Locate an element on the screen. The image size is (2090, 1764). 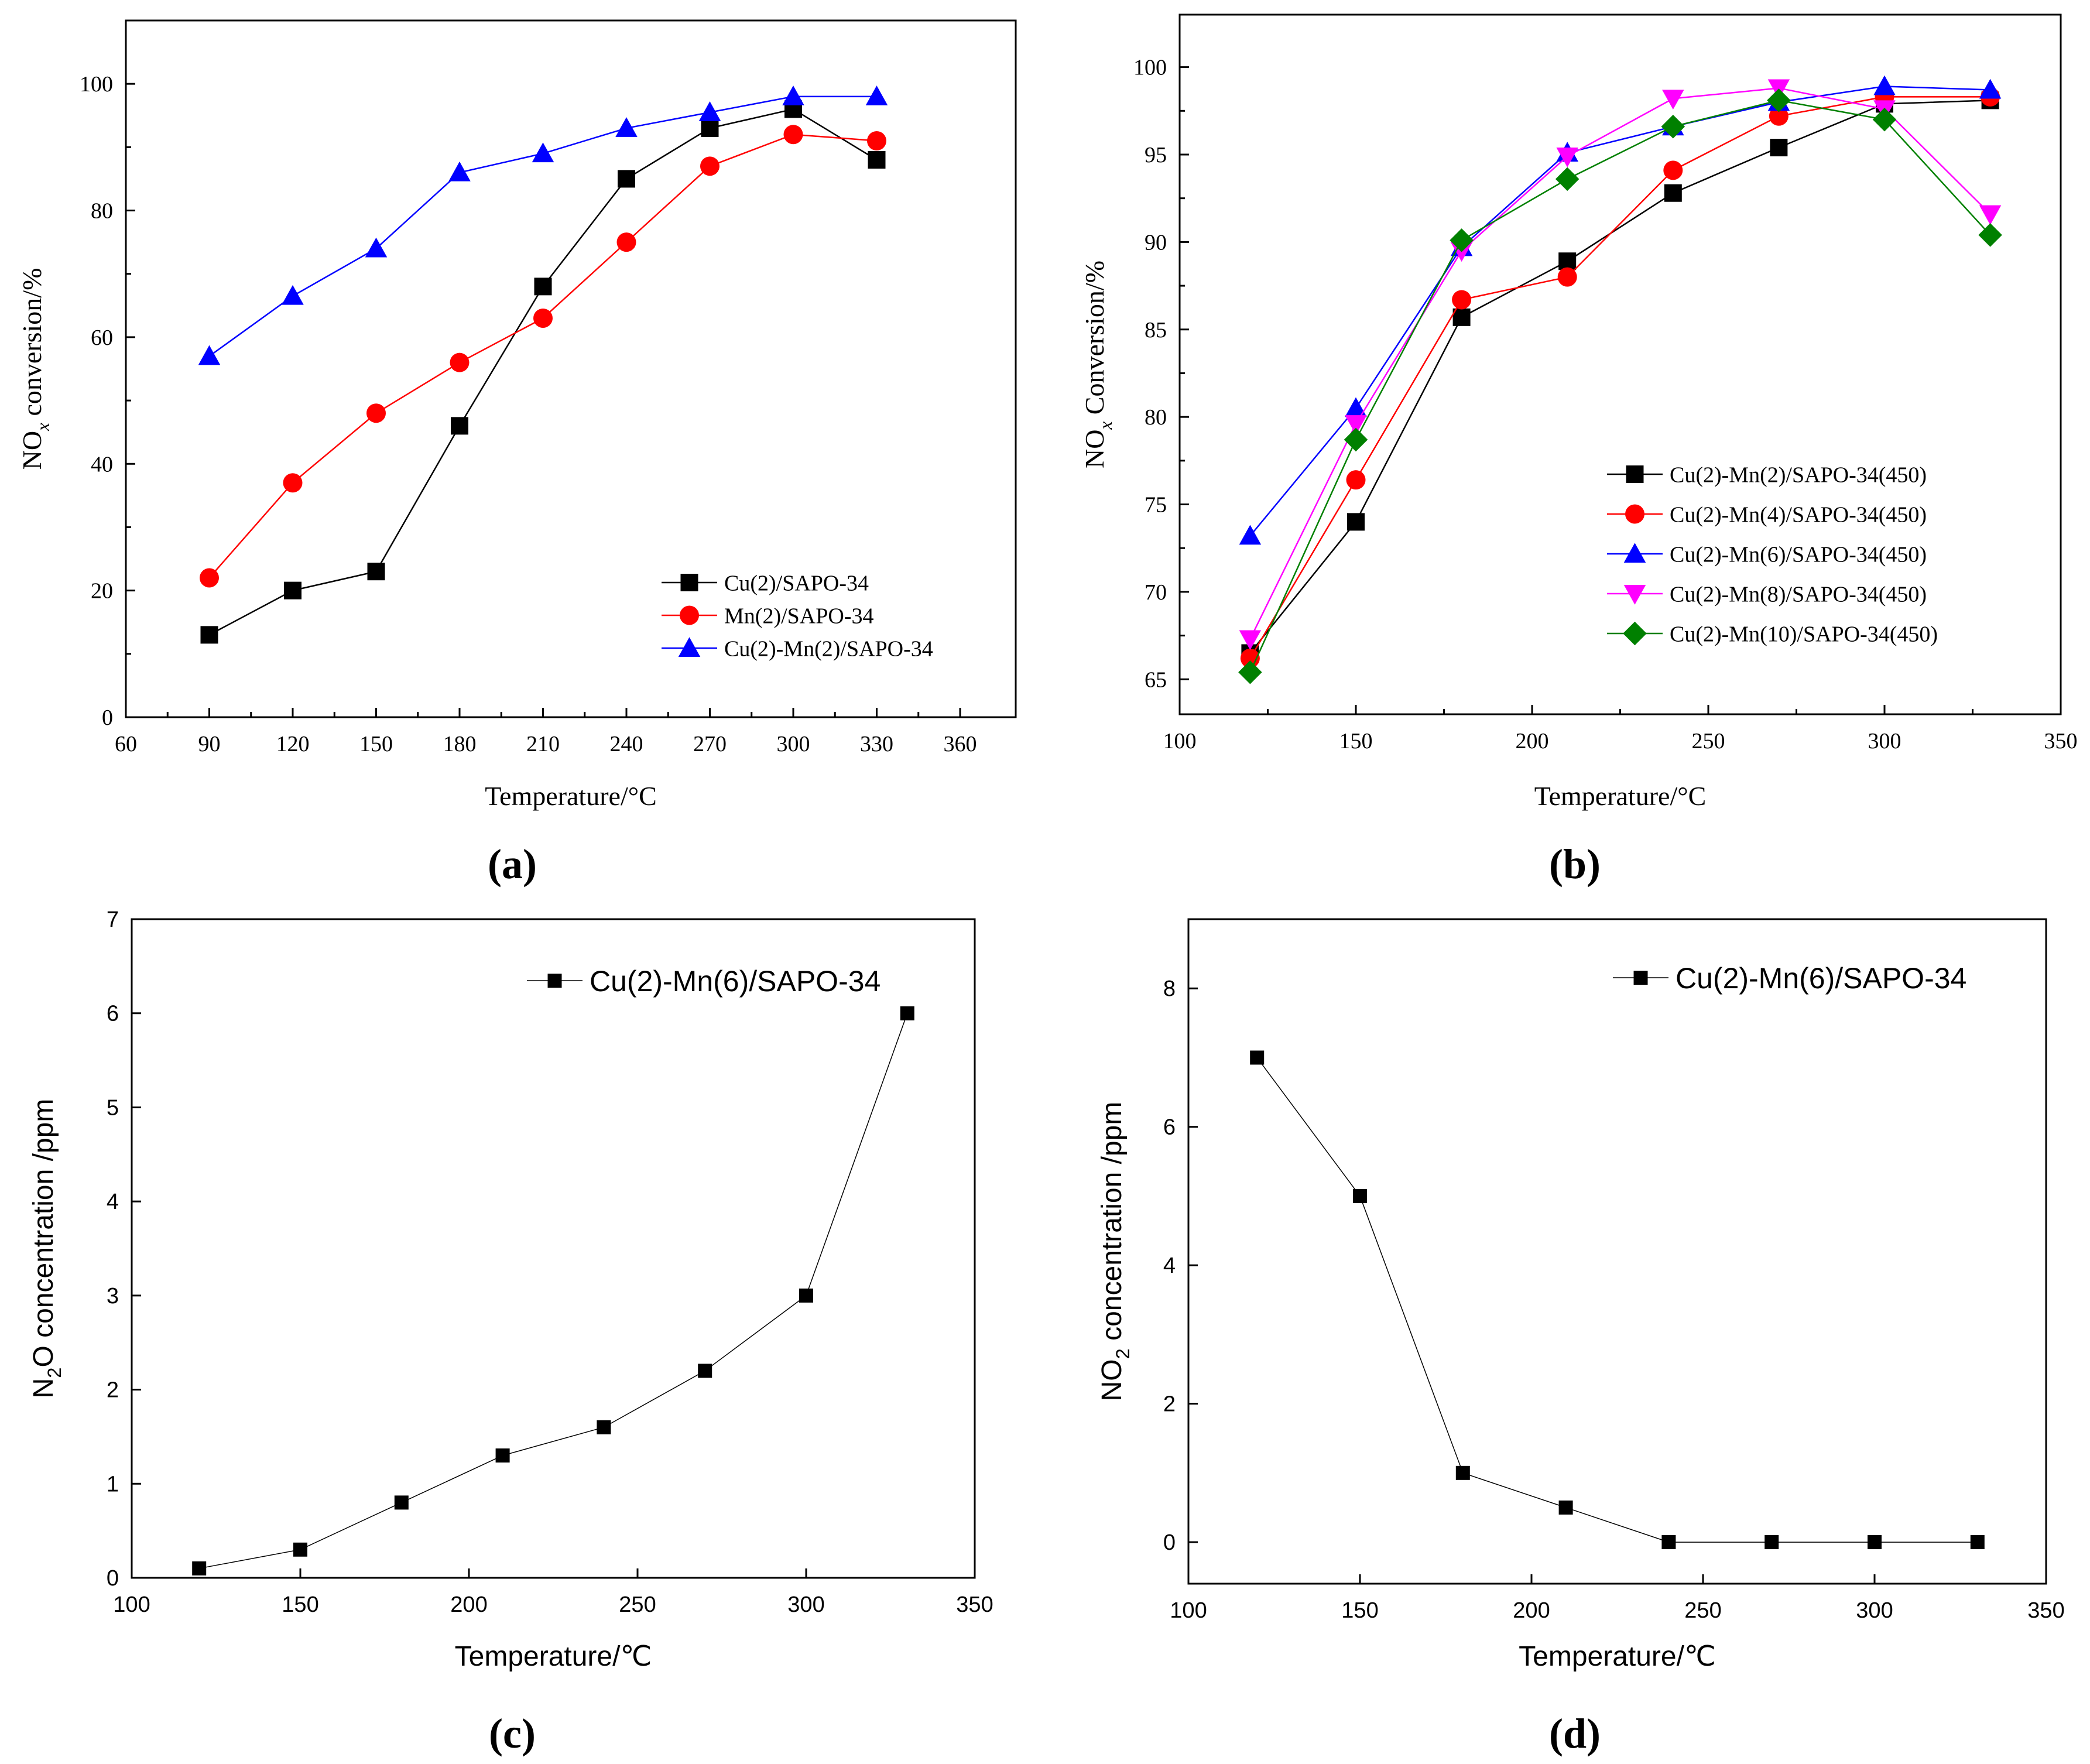
y-tick-label: 4 is located at coordinates (113, 1202).